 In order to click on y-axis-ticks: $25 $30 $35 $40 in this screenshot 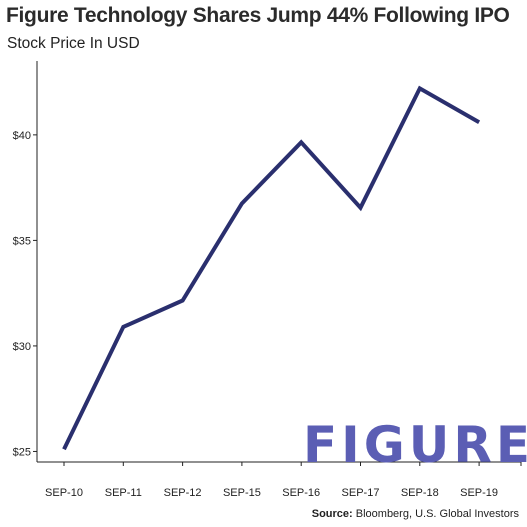, I will do `click(25, 294)`.